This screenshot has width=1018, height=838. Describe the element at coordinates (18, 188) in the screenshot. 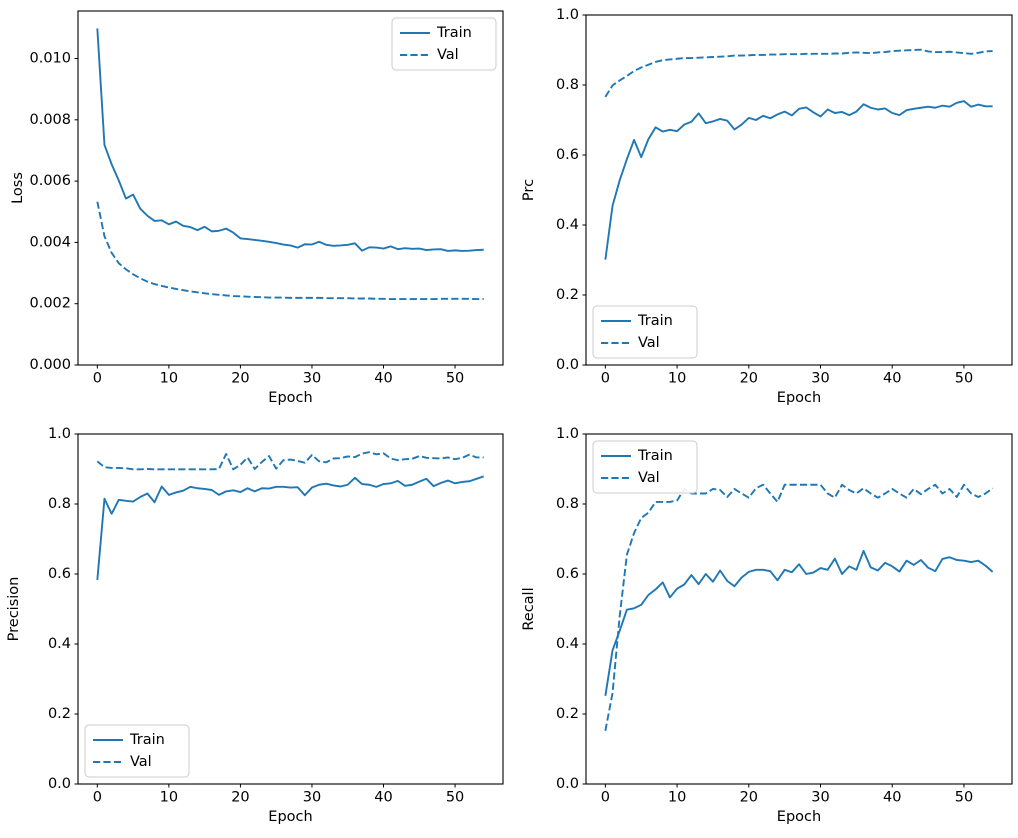

I see `y-axis-label: Loss` at that location.